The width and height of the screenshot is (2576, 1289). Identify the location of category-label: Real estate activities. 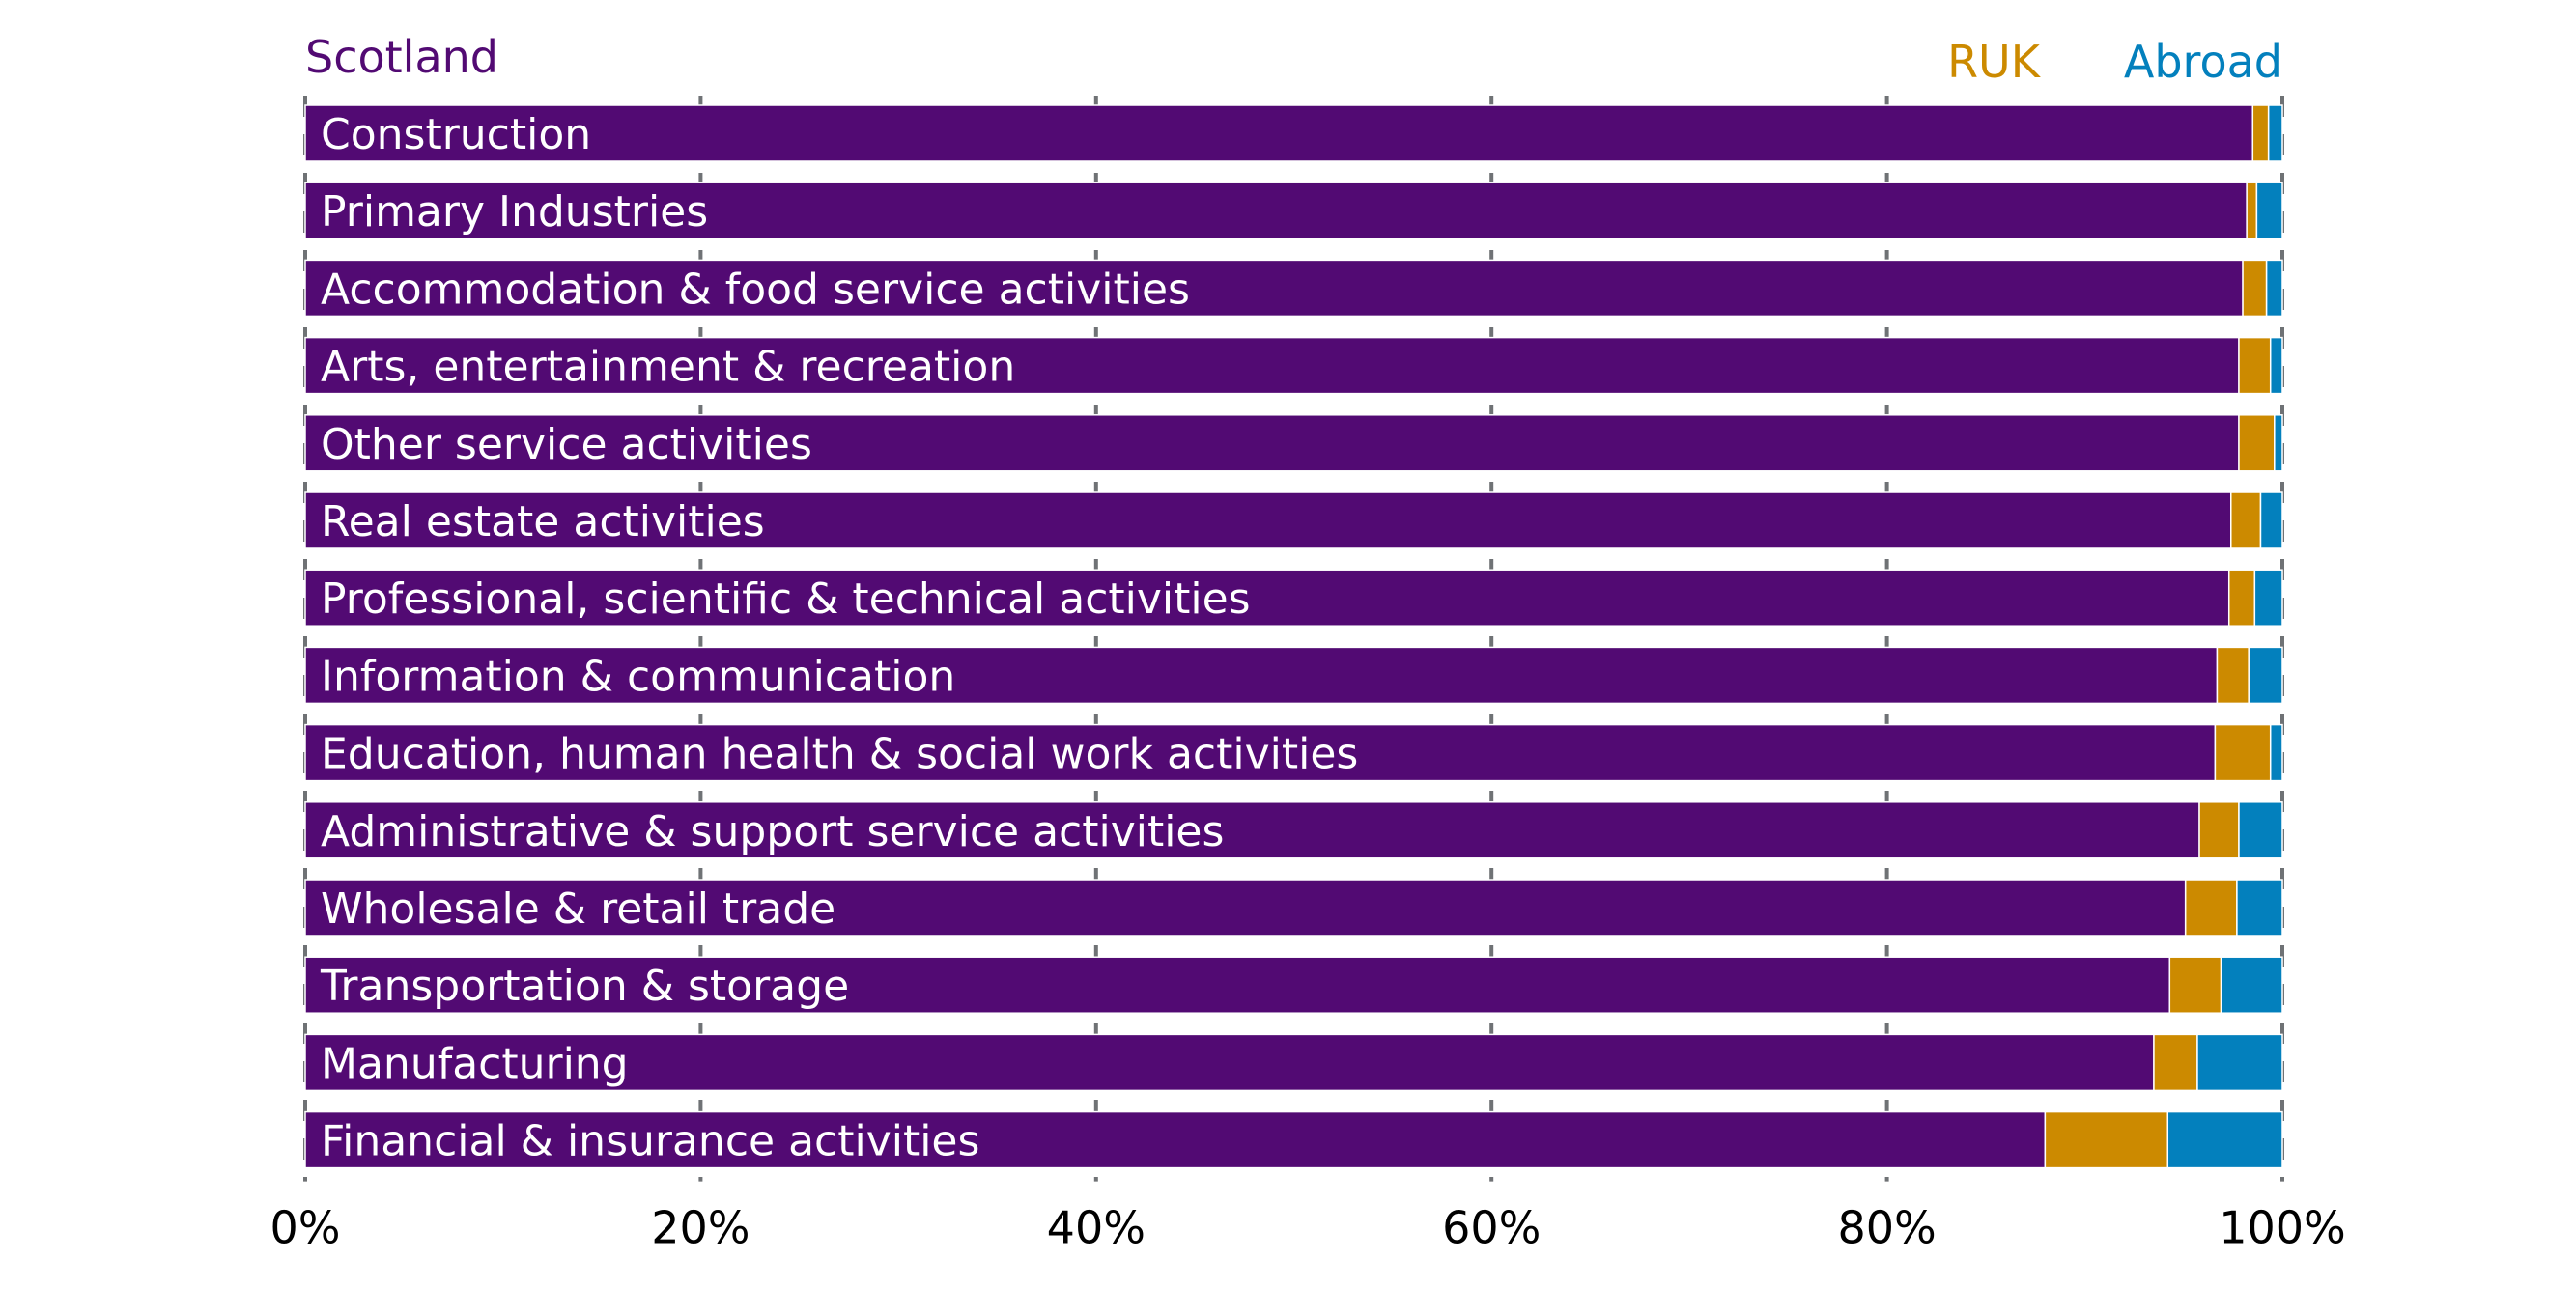
(543, 521).